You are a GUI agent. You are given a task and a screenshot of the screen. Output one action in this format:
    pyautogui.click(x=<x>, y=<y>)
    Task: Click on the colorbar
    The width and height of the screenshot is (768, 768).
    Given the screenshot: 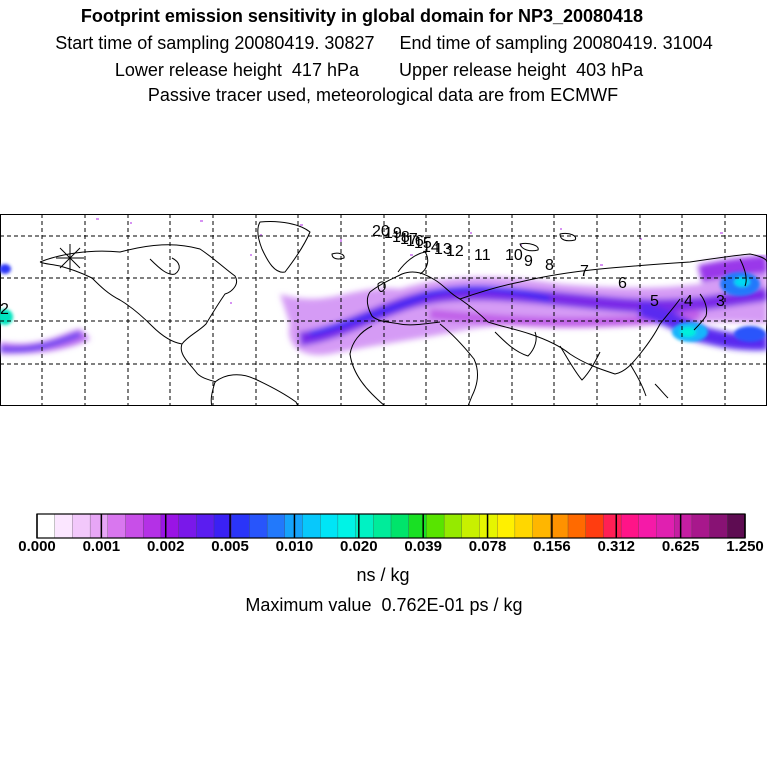 What is the action you would take?
    pyautogui.click(x=391, y=526)
    